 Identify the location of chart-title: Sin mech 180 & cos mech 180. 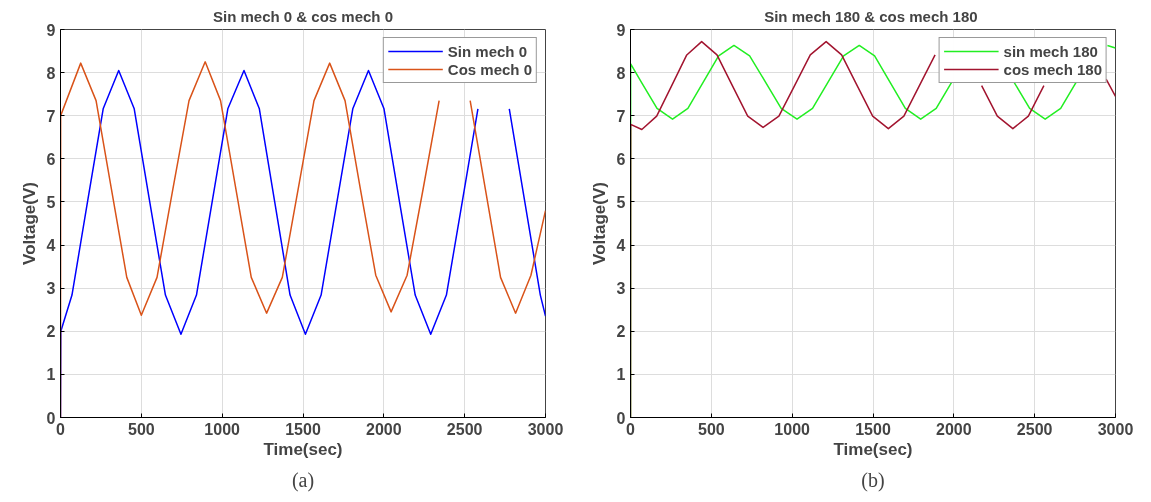
(871, 16).